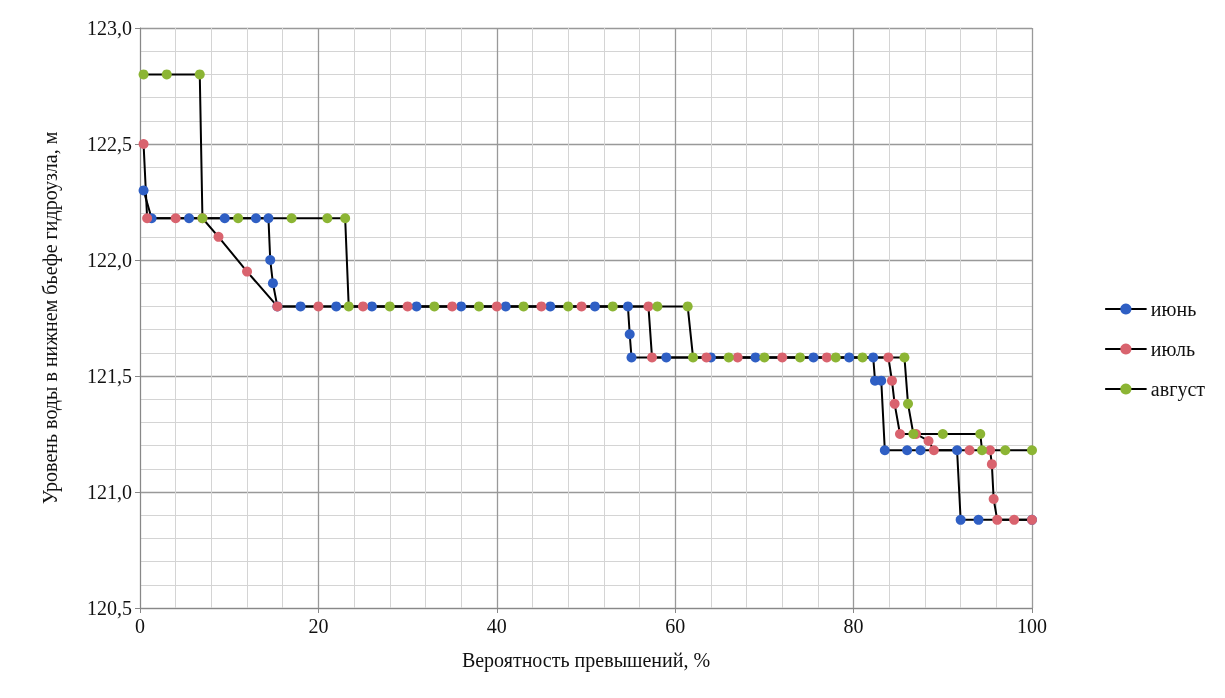 The image size is (1225, 698). I want to click on x-tick-label: 80, so click(853, 626).